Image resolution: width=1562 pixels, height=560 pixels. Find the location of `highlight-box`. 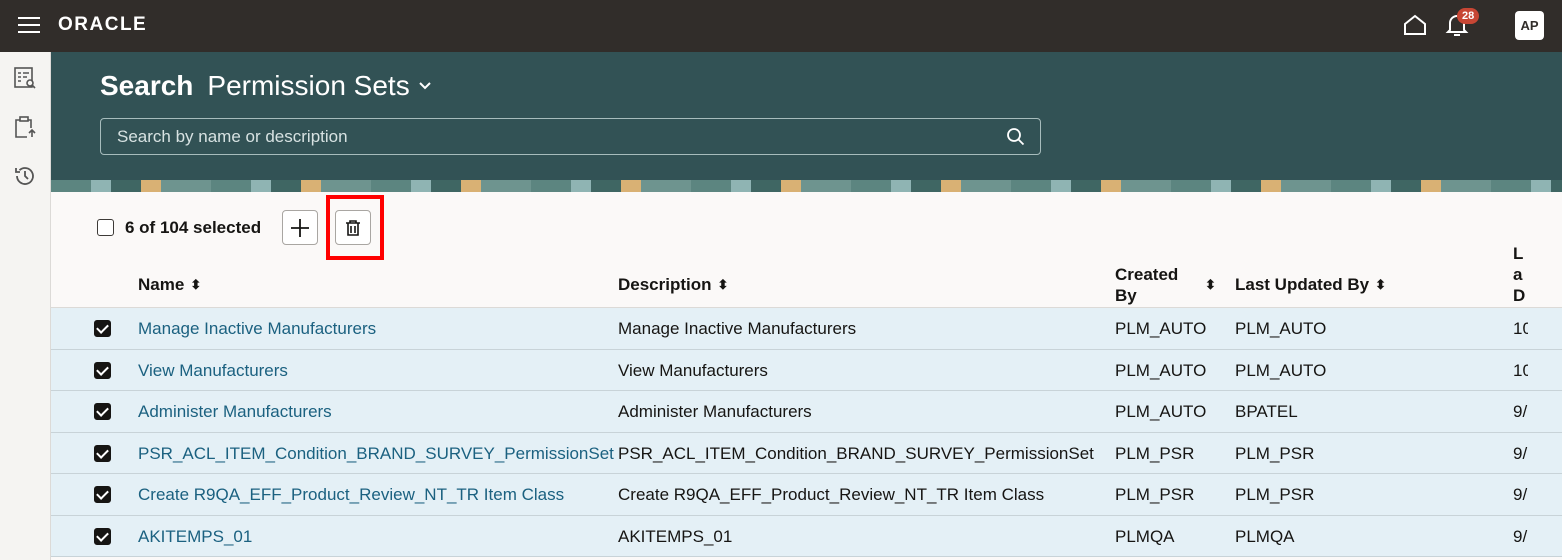

highlight-box is located at coordinates (355, 227).